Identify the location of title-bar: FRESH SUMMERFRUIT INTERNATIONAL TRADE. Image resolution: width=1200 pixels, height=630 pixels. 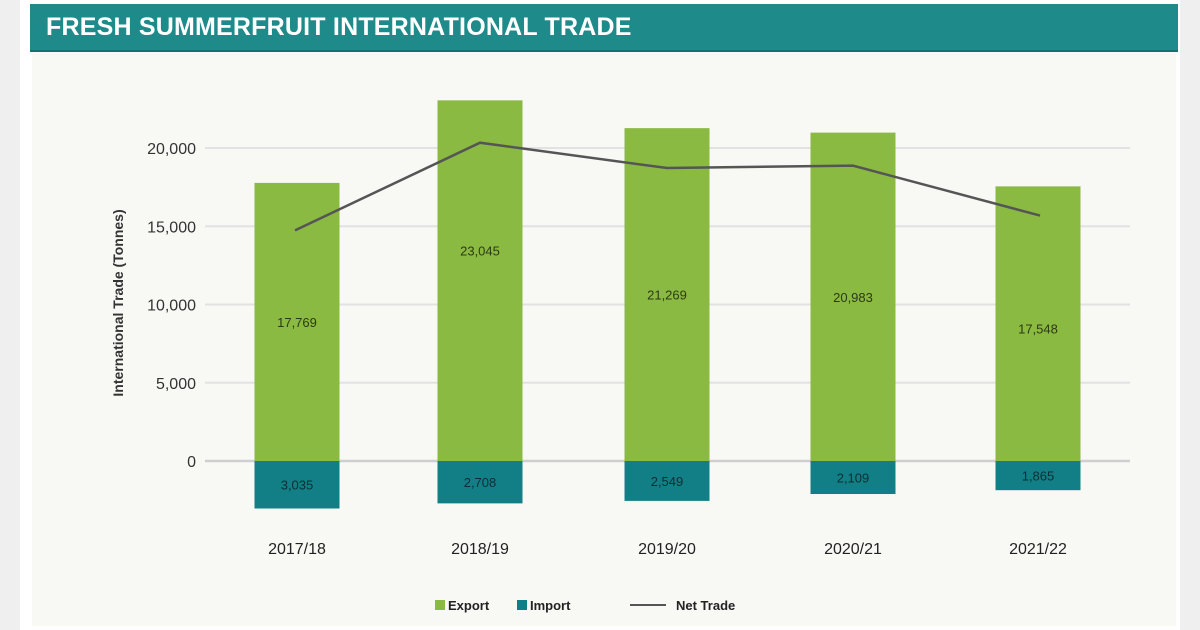
(604, 28).